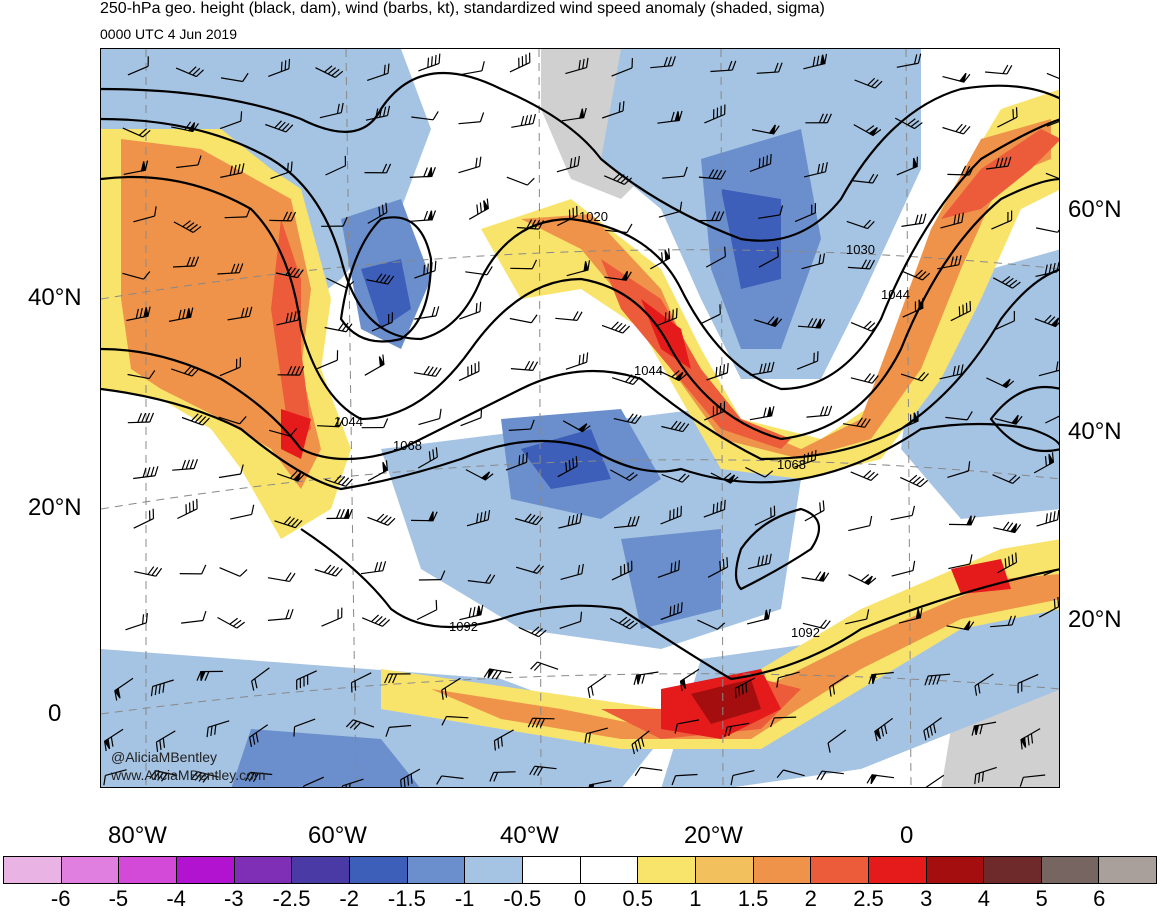 This screenshot has height=912, width=1160. What do you see at coordinates (868, 898) in the screenshot?
I see `colorbar-tick-label: 2.5` at bounding box center [868, 898].